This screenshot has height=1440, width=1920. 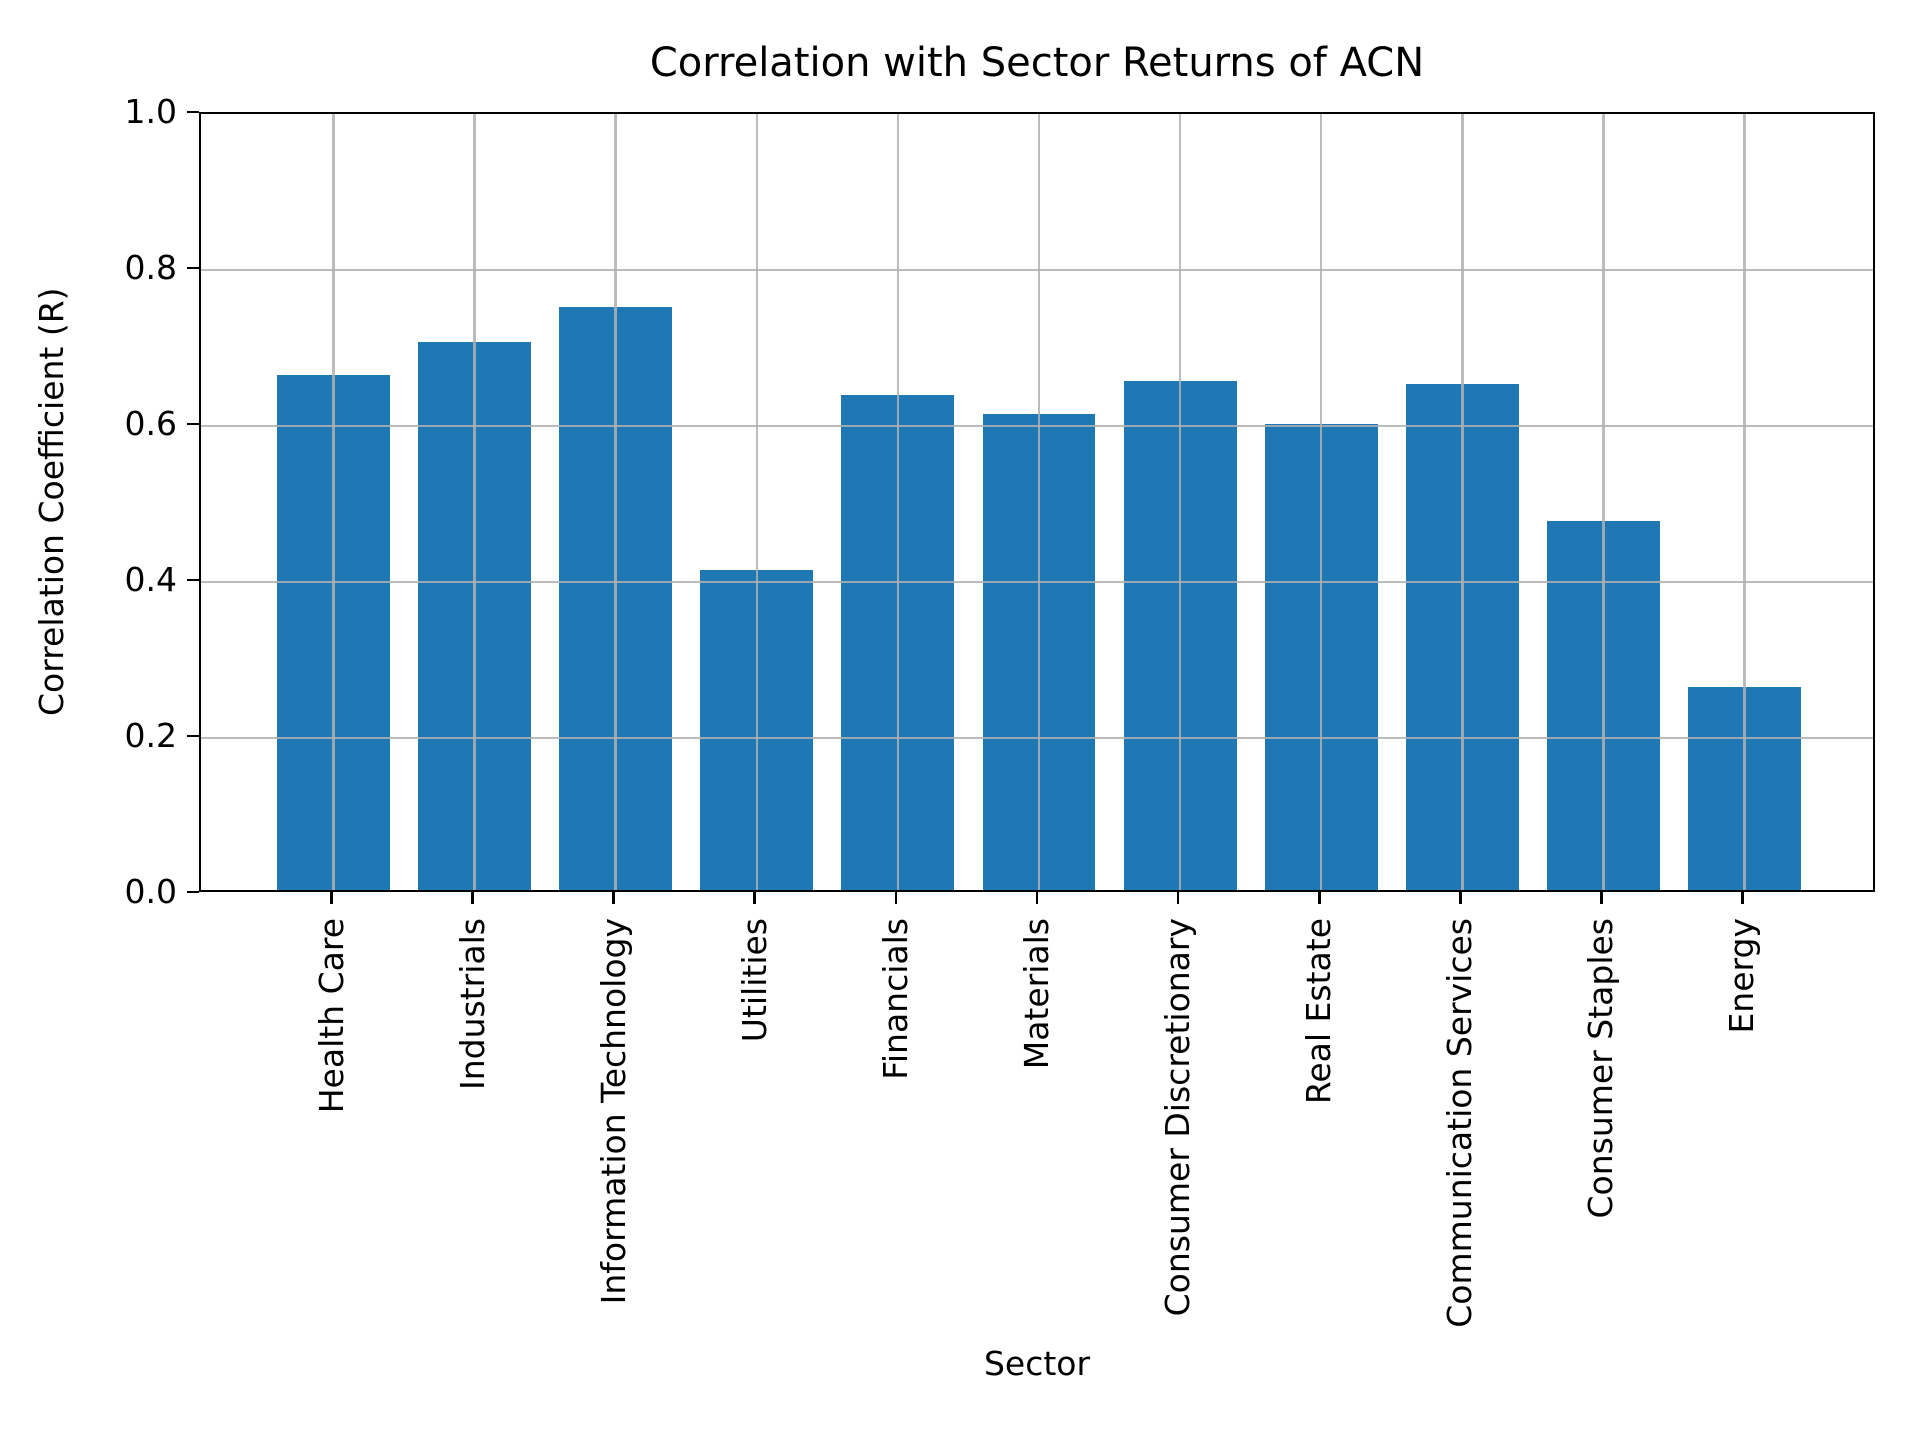 What do you see at coordinates (150, 267) in the screenshot?
I see `y-tick-label: 0.8` at bounding box center [150, 267].